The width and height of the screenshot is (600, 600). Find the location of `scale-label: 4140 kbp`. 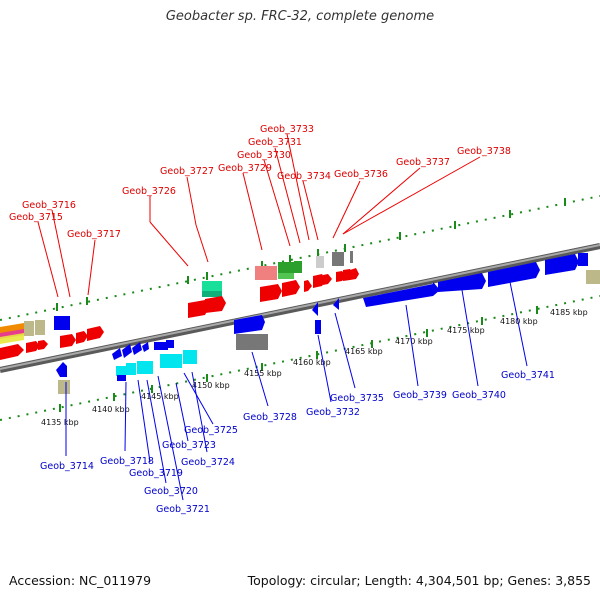

scale-label: 4140 kbp is located at coordinates (111, 409).